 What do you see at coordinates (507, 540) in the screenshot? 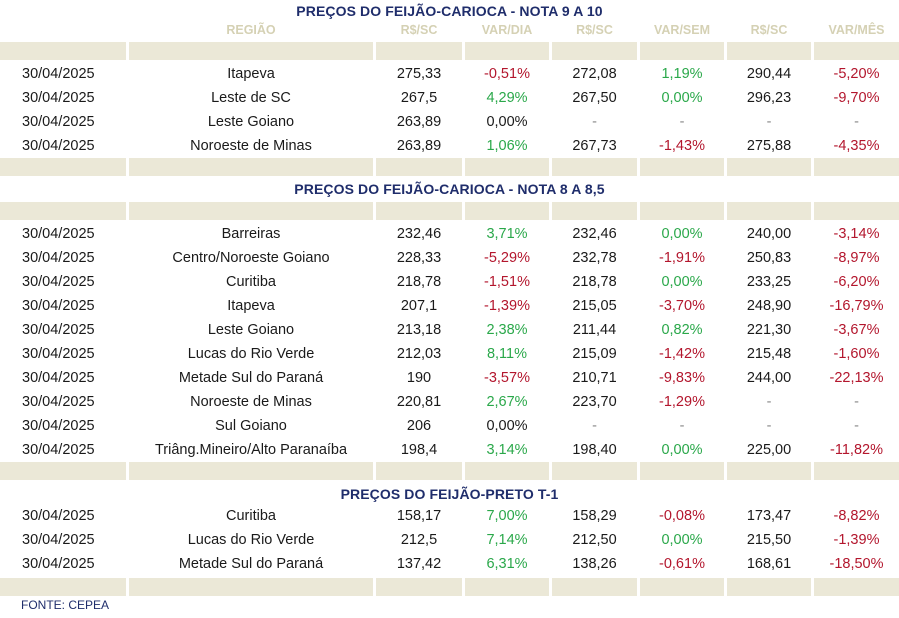
I see `cell-var-day: 7,14%` at bounding box center [507, 540].